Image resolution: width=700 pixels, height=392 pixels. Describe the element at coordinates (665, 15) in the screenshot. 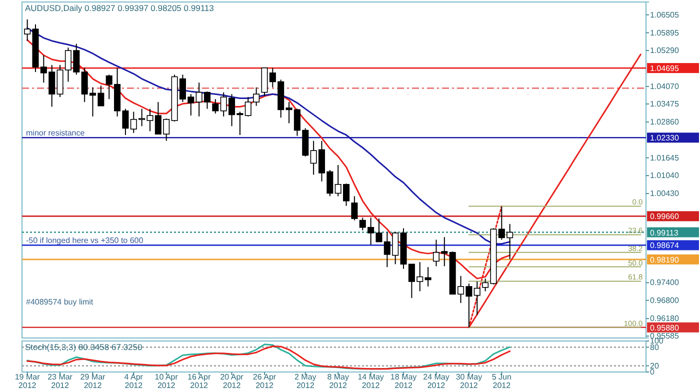

I see `y-tick-label: 1.06505` at that location.